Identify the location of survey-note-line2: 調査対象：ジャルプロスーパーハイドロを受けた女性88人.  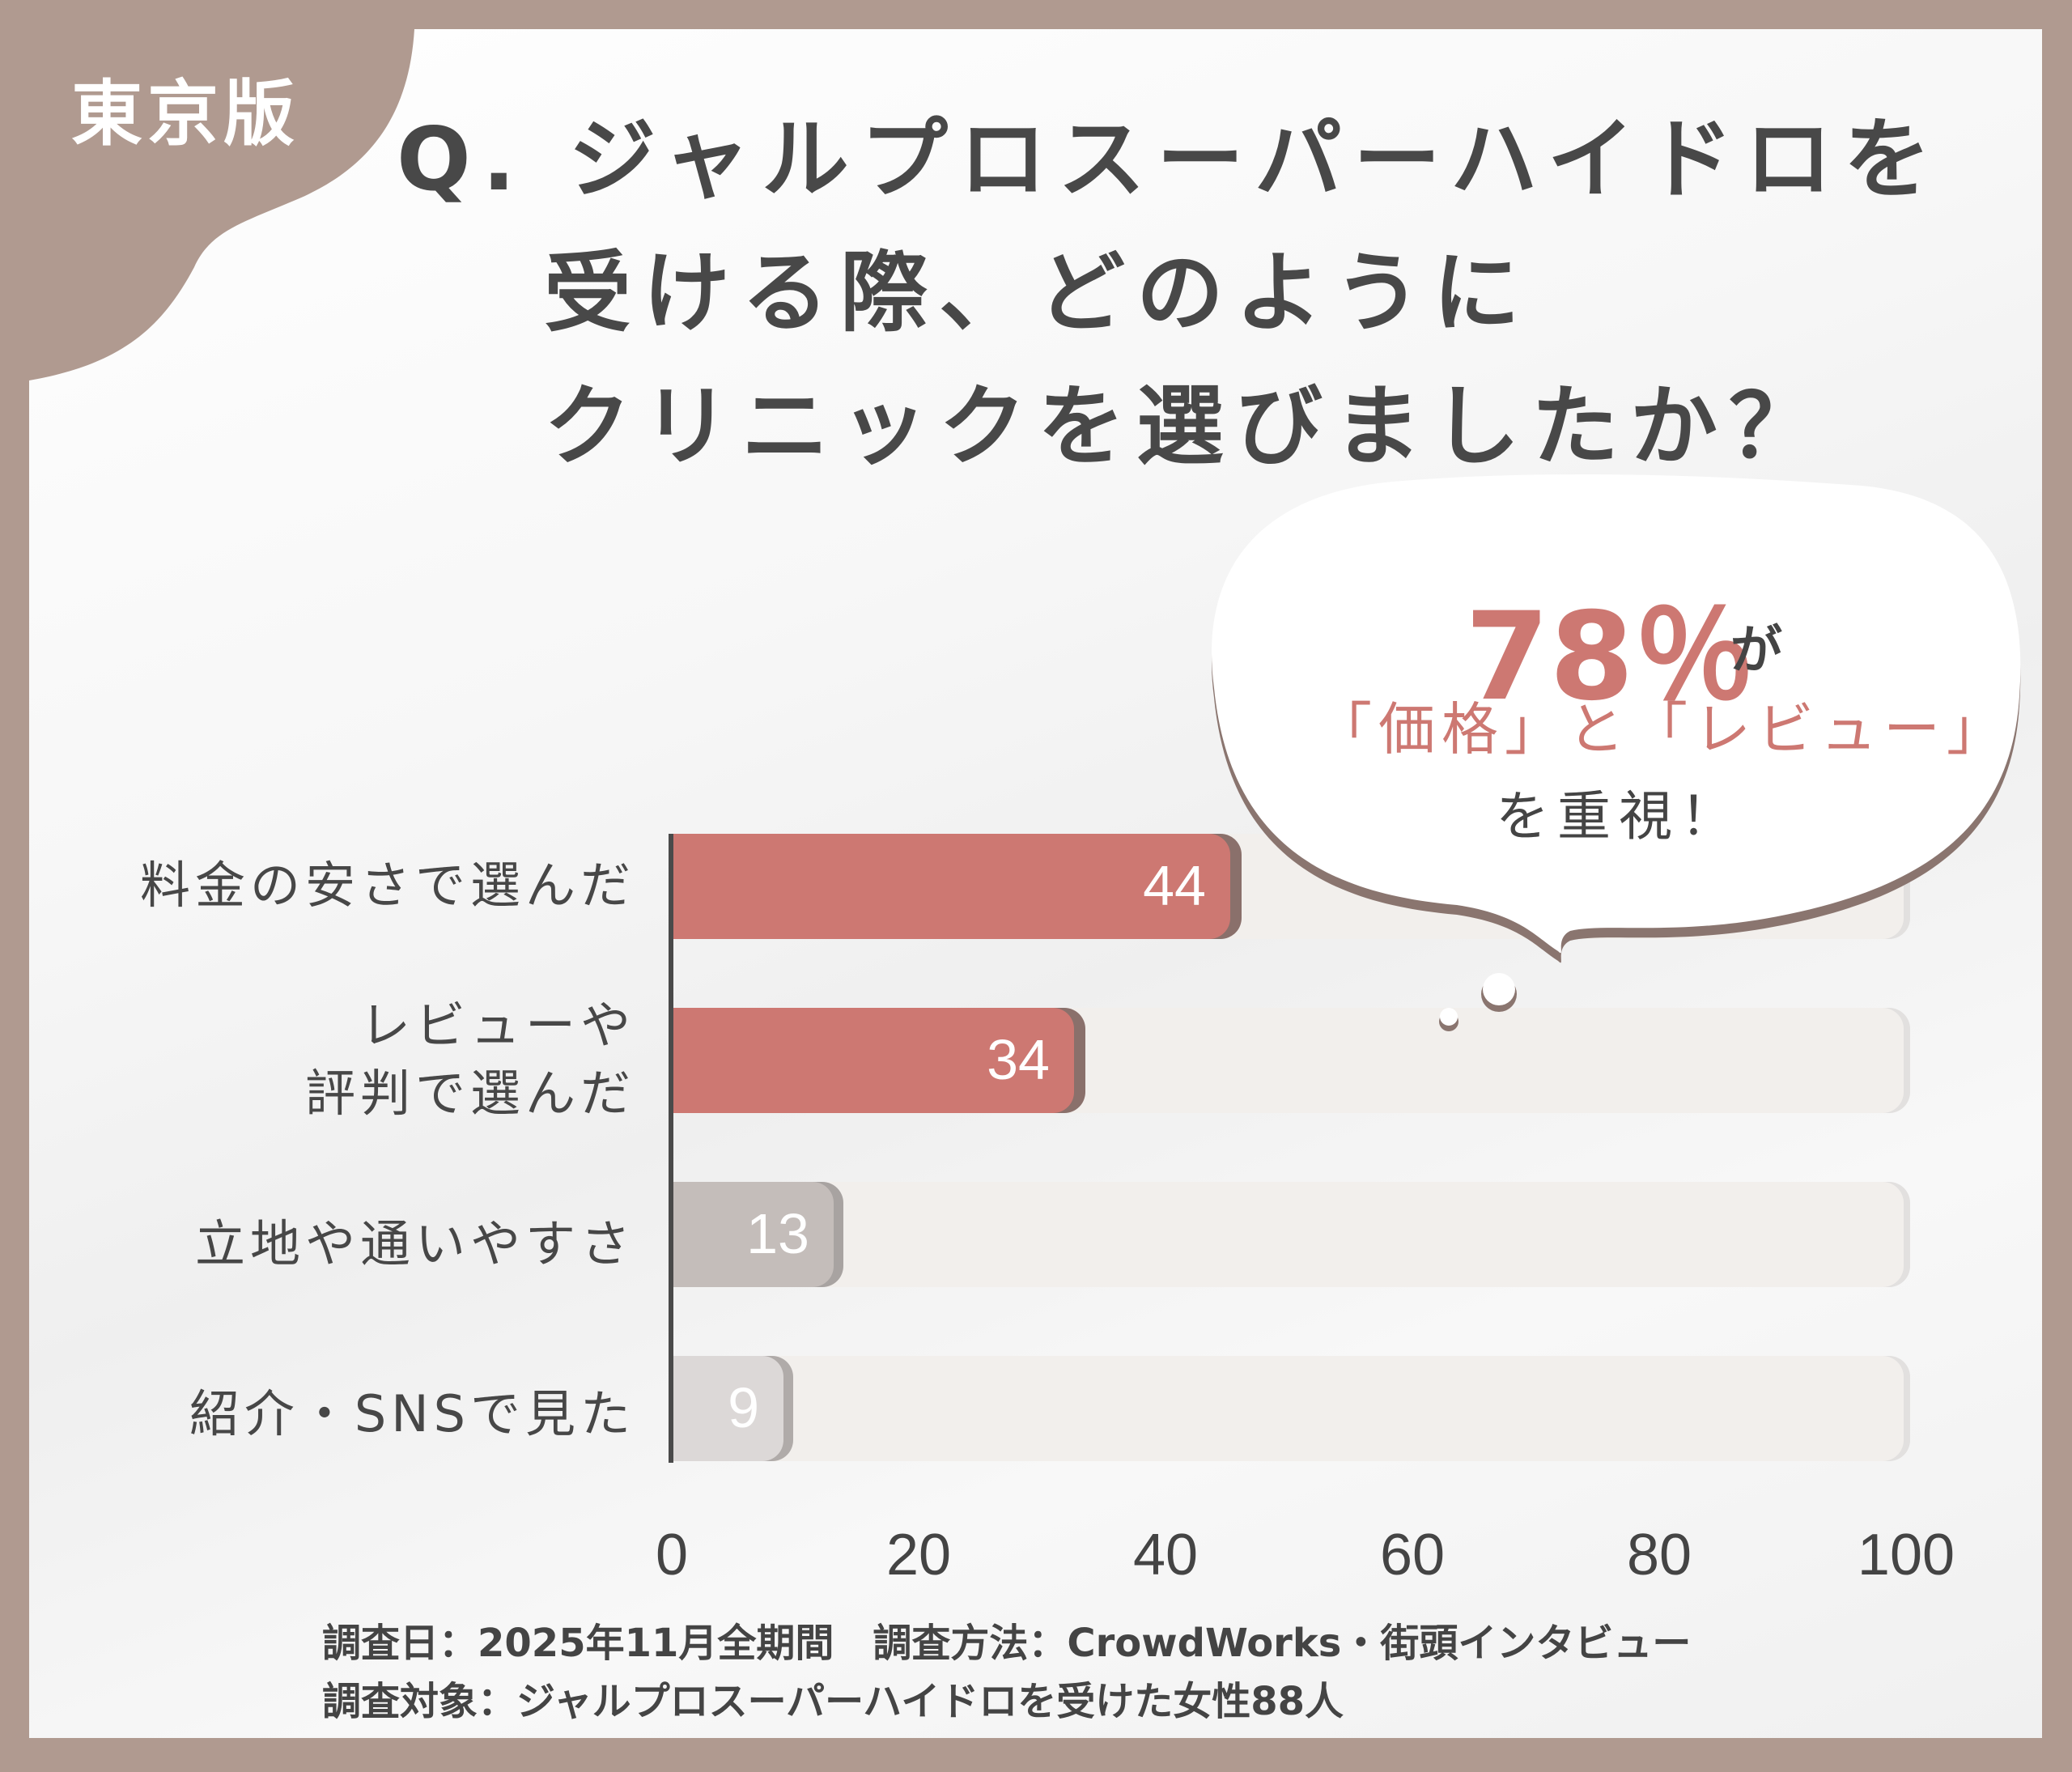
(833, 1702).